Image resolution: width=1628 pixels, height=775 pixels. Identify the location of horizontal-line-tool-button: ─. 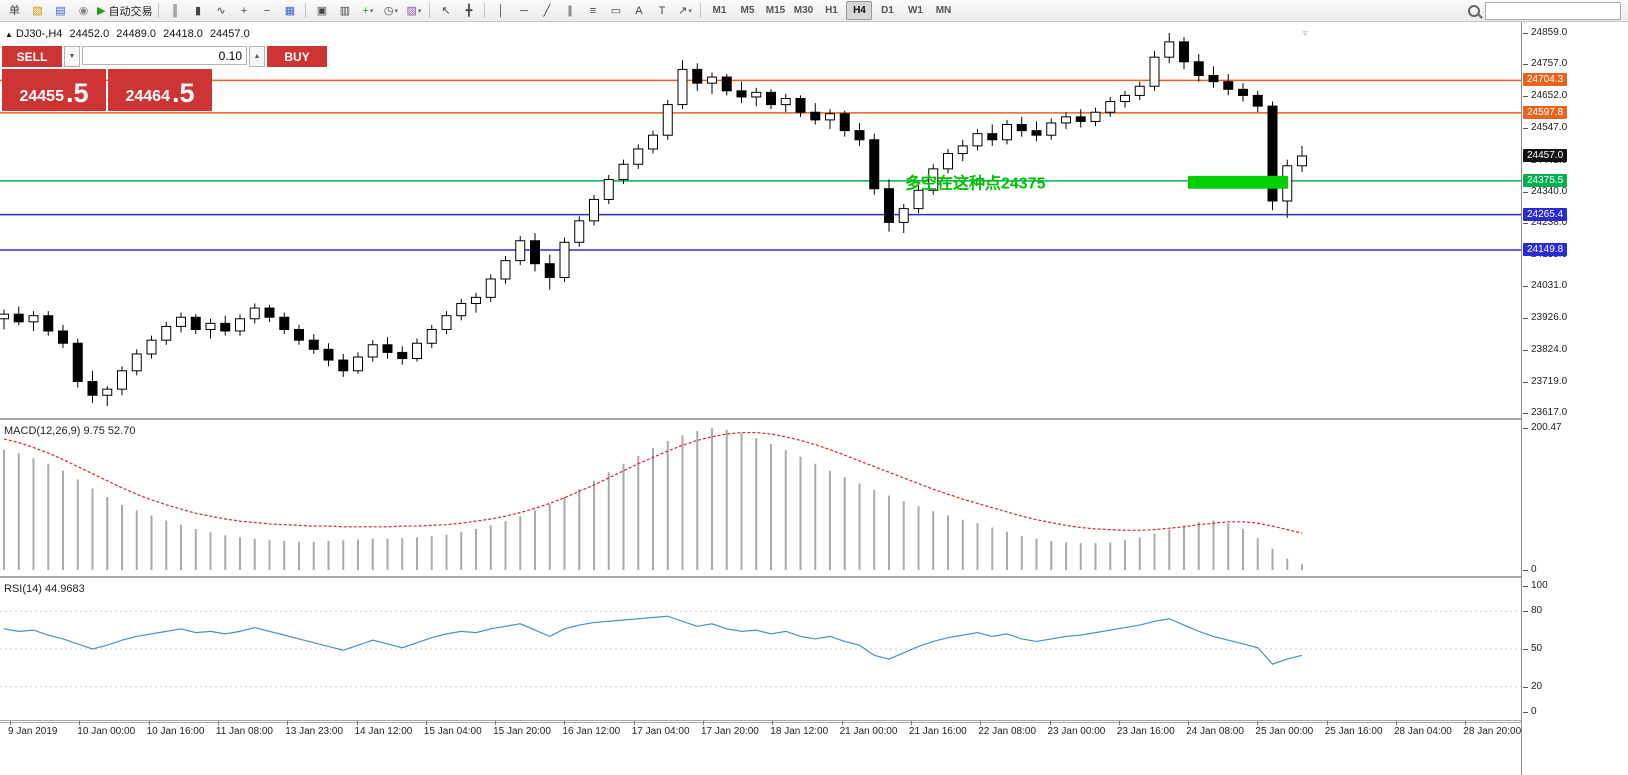
(523, 11).